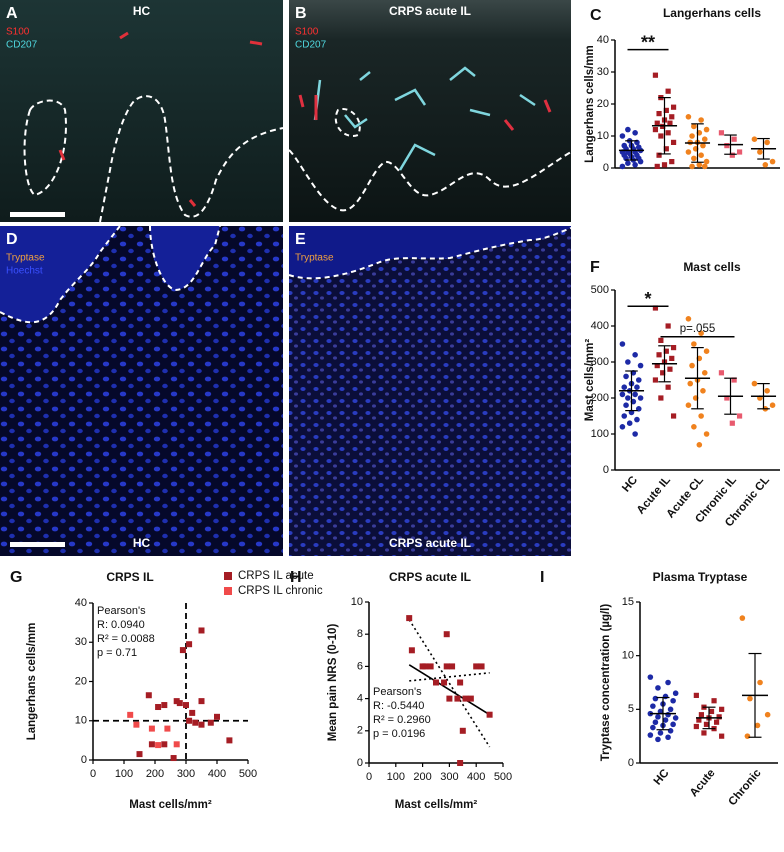 Image resolution: width=784 pixels, height=852 pixels. Describe the element at coordinates (369, 777) in the screenshot. I see `x-tick-label: 0` at that location.